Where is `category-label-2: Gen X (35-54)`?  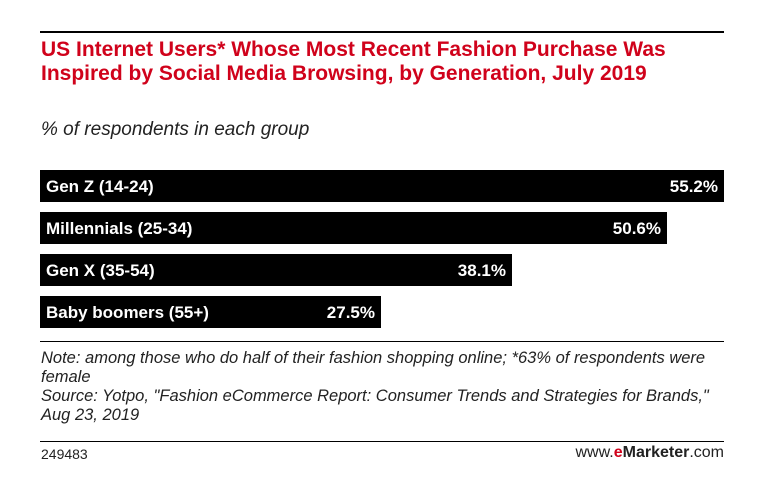 category-label-2: Gen X (35-54) is located at coordinates (100, 270).